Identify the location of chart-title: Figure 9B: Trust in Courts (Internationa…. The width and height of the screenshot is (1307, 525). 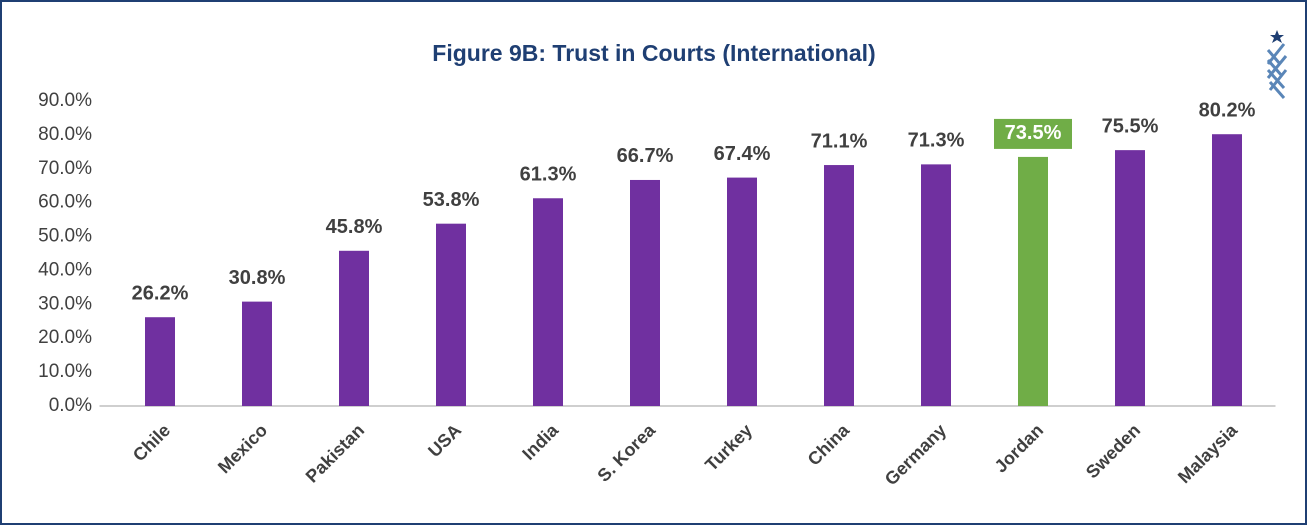
(653, 53).